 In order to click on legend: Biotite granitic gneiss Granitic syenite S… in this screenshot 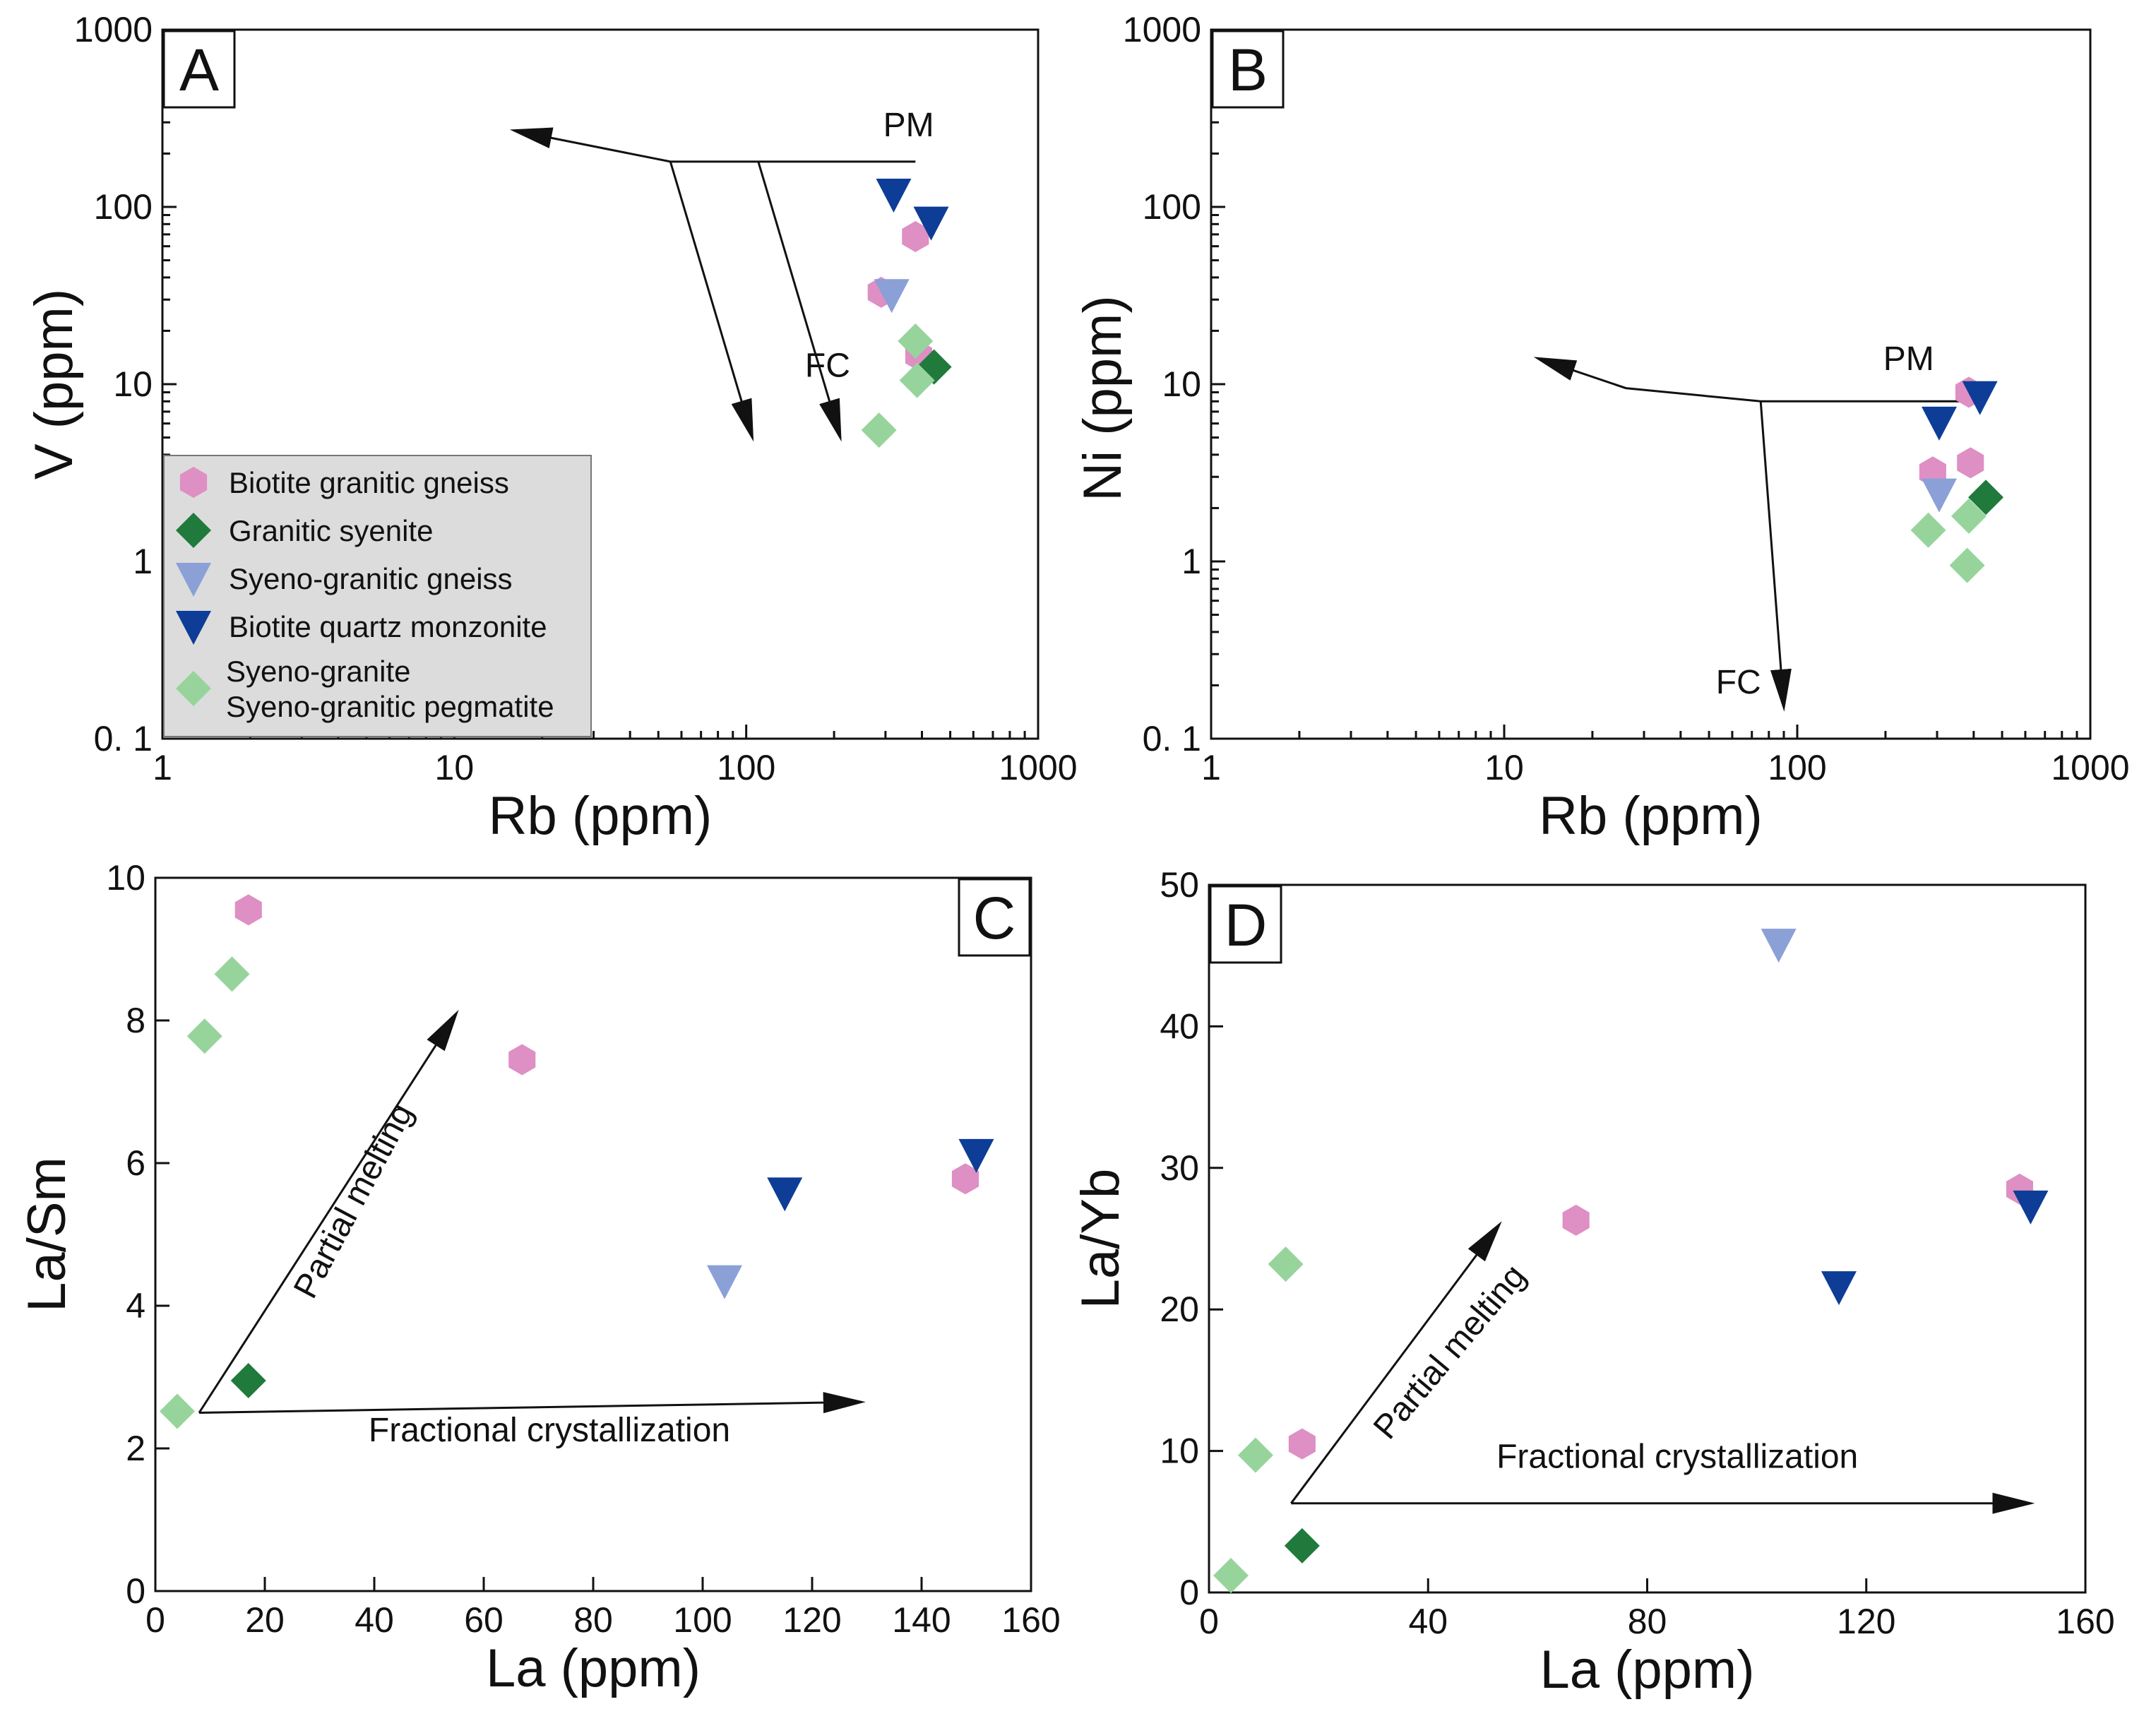, I will do `click(377, 596)`.